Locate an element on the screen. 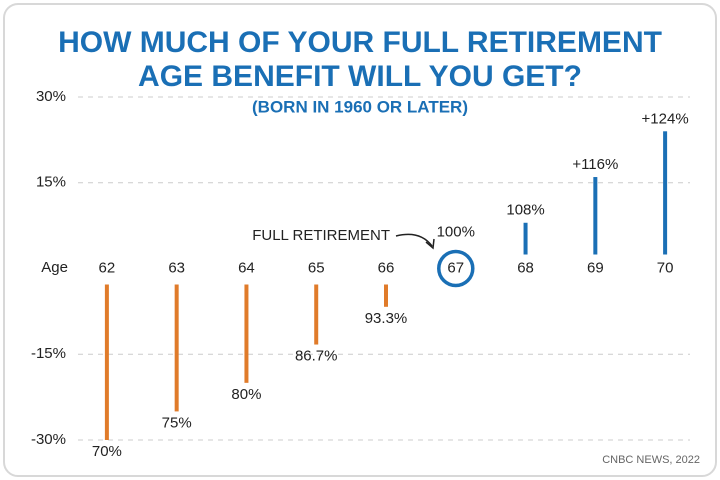  annotation: FULL RETIREMENT is located at coordinates (321, 235).